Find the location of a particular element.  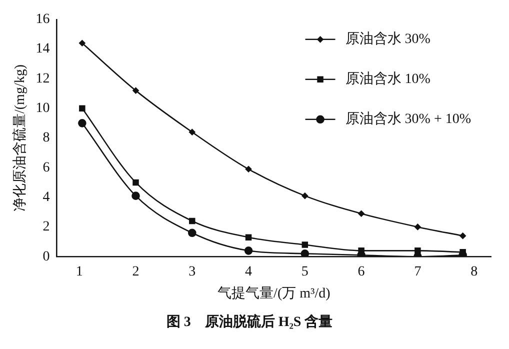

y-tick-label: 16 is located at coordinates (43, 20).